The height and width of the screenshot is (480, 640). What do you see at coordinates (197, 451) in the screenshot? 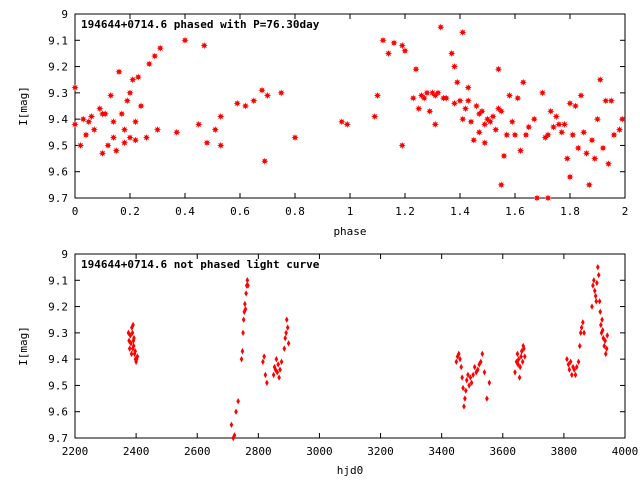
I see `x-tick-label: 2600` at bounding box center [197, 451].